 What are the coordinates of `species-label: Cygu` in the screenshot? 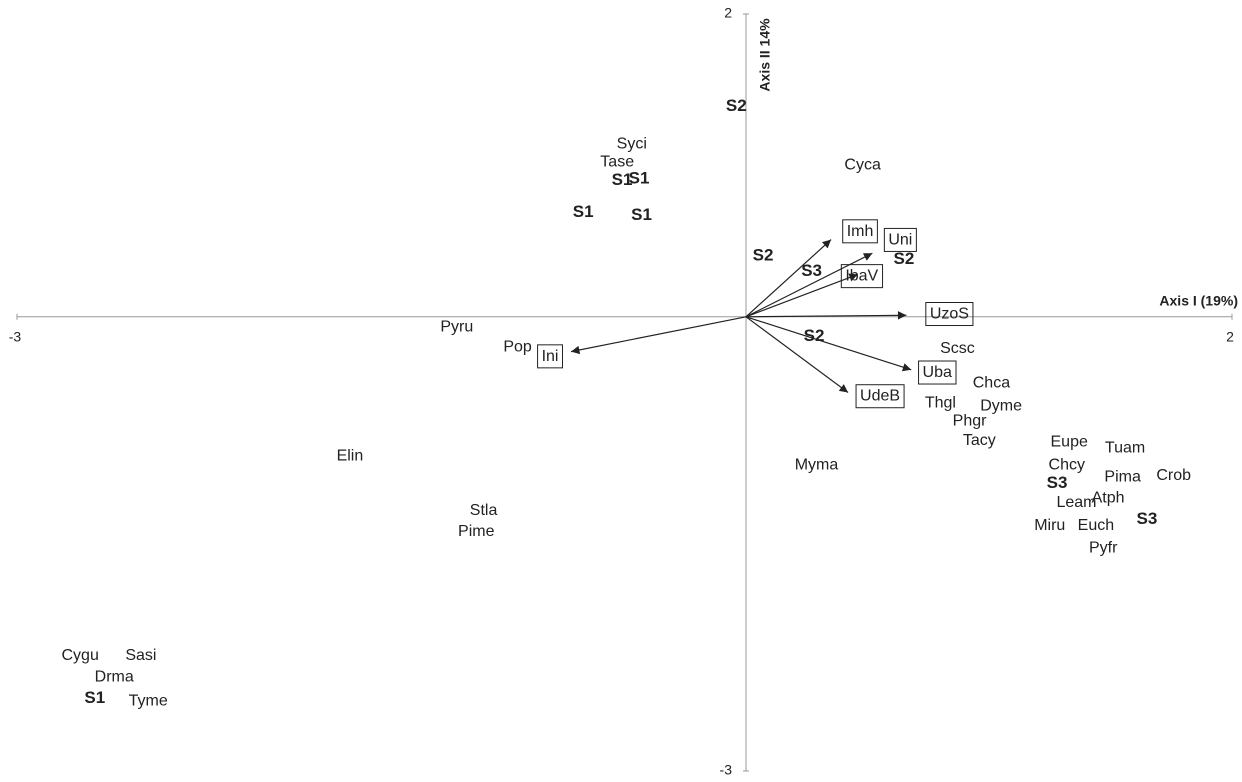 It's located at (80, 655).